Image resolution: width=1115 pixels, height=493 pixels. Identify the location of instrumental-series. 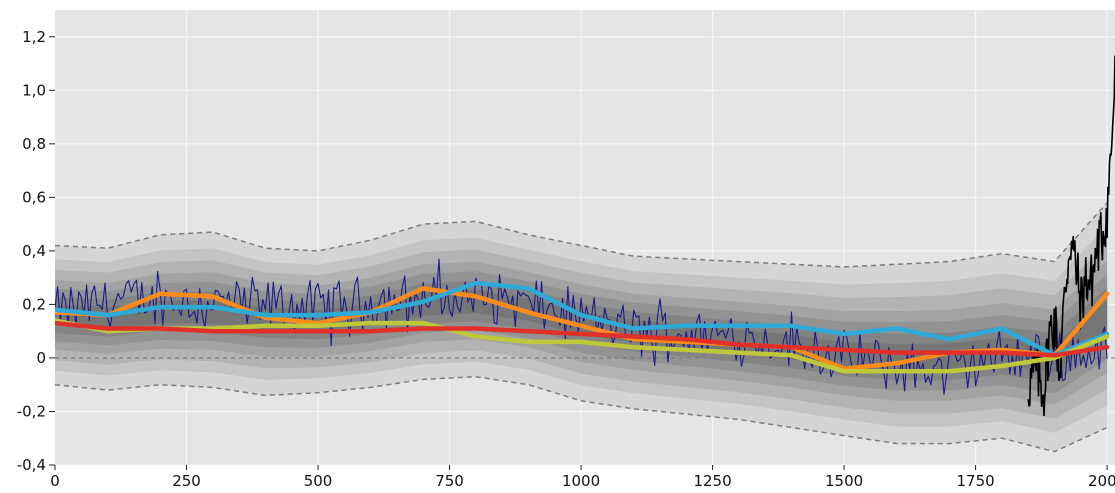
(1071, 236).